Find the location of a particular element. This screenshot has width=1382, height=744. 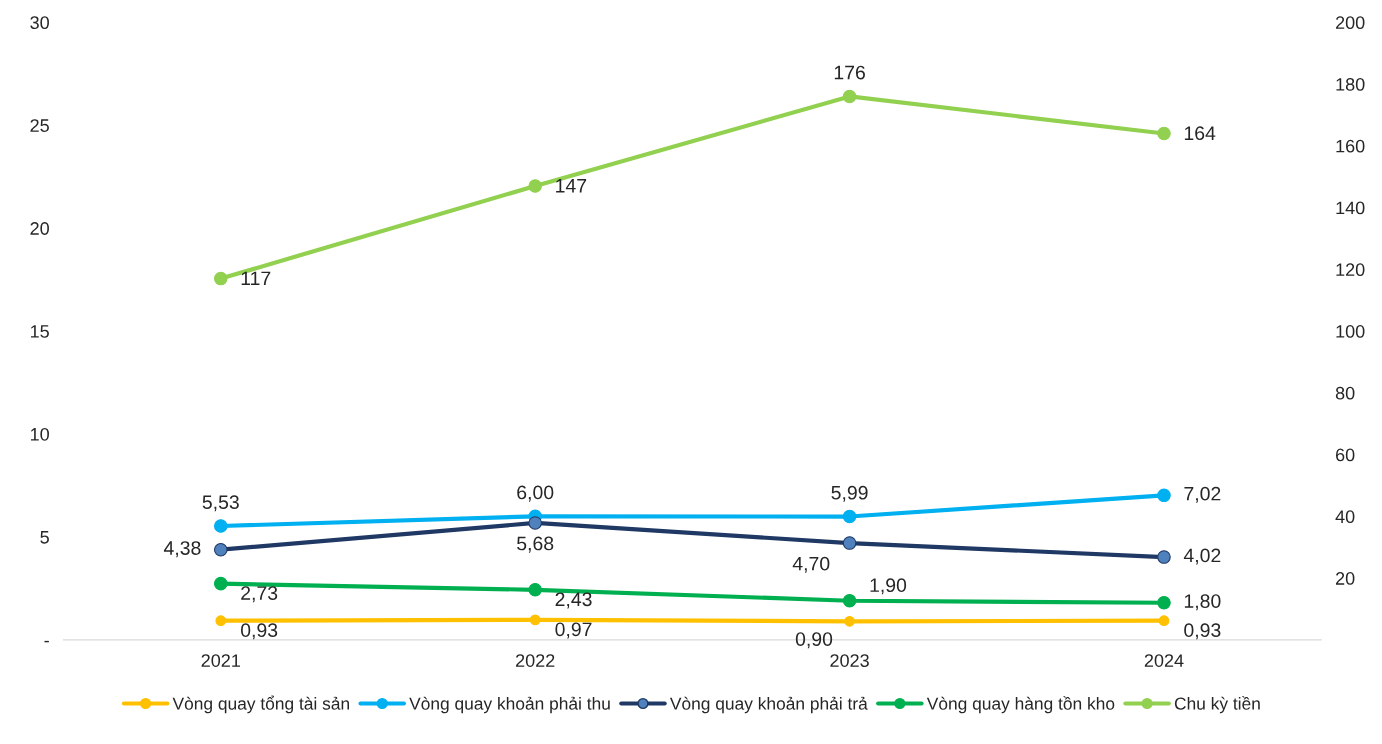

x-tick-label: 2021 is located at coordinates (220, 660).